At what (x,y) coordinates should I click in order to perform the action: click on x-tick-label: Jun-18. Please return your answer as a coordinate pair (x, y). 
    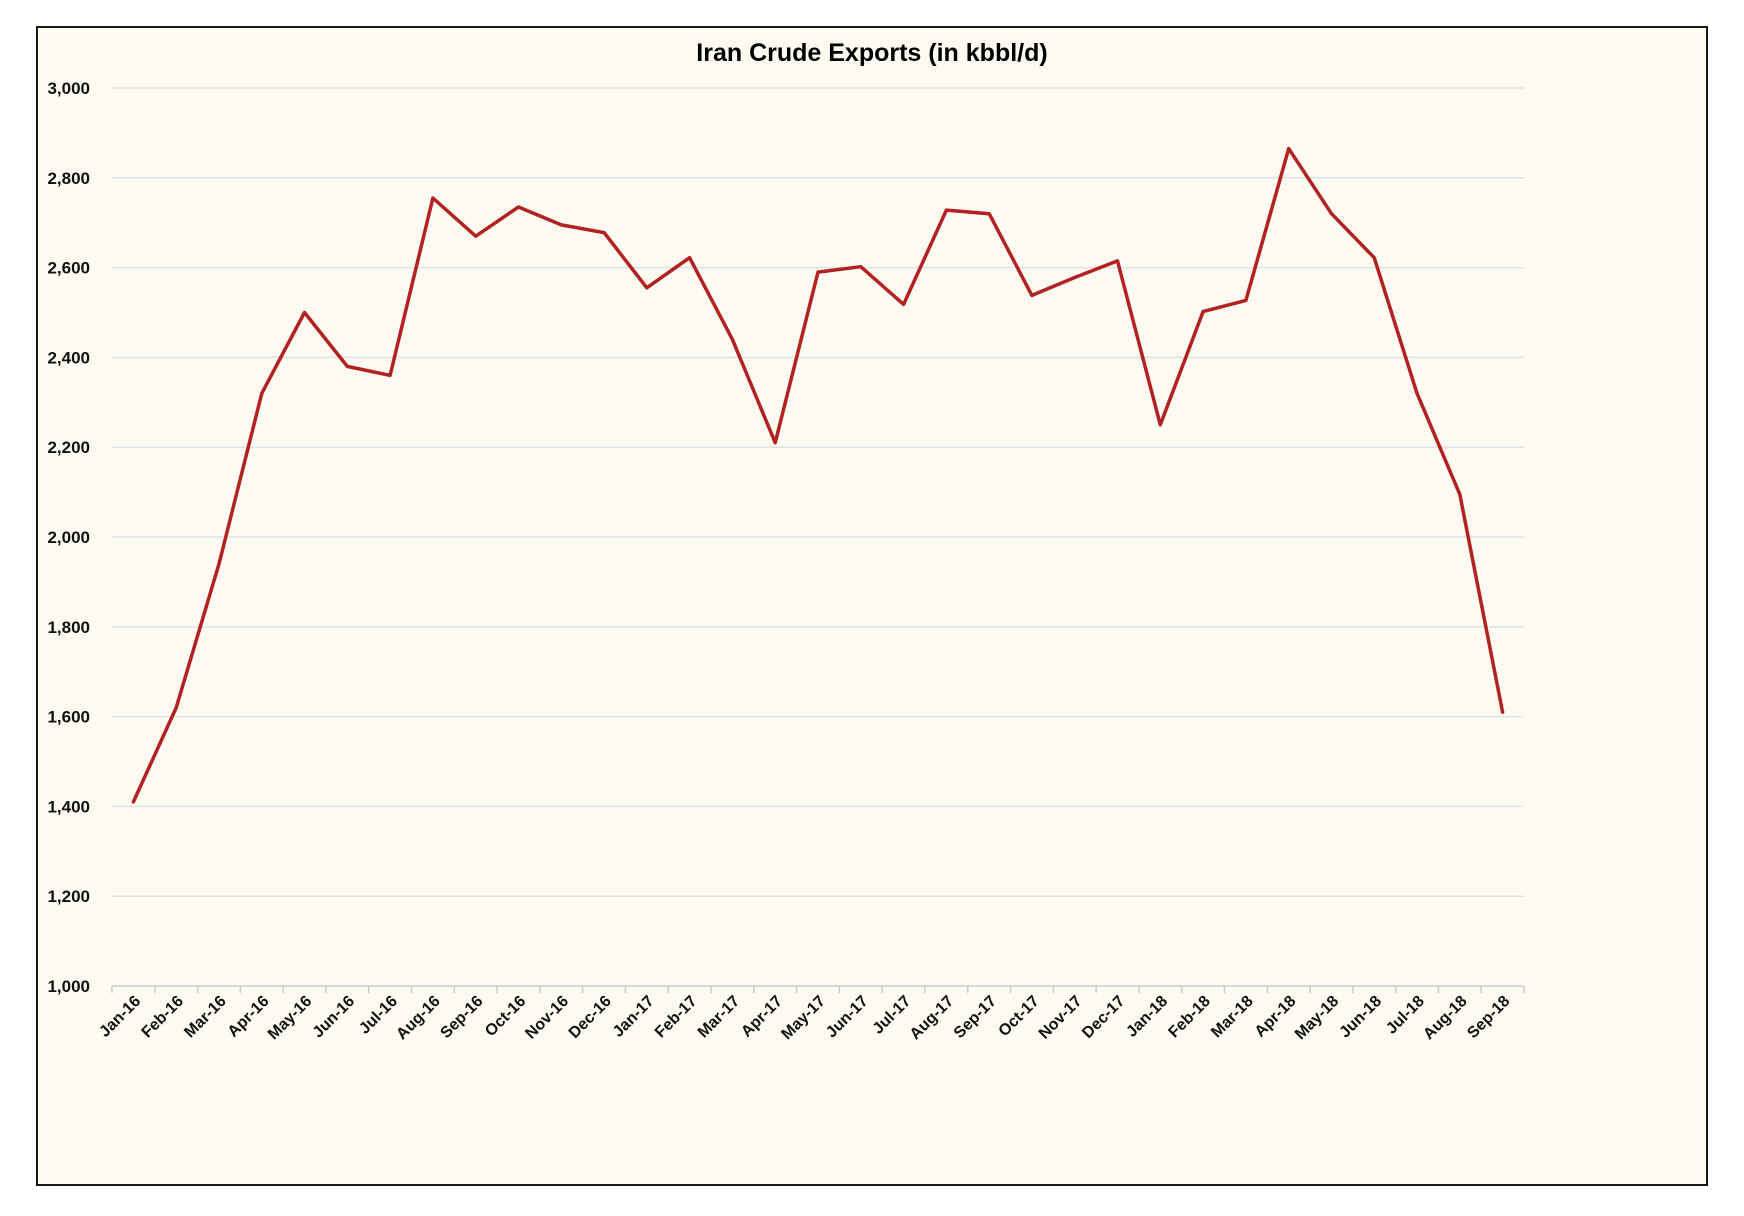
    Looking at the image, I should click on (1361, 1017).